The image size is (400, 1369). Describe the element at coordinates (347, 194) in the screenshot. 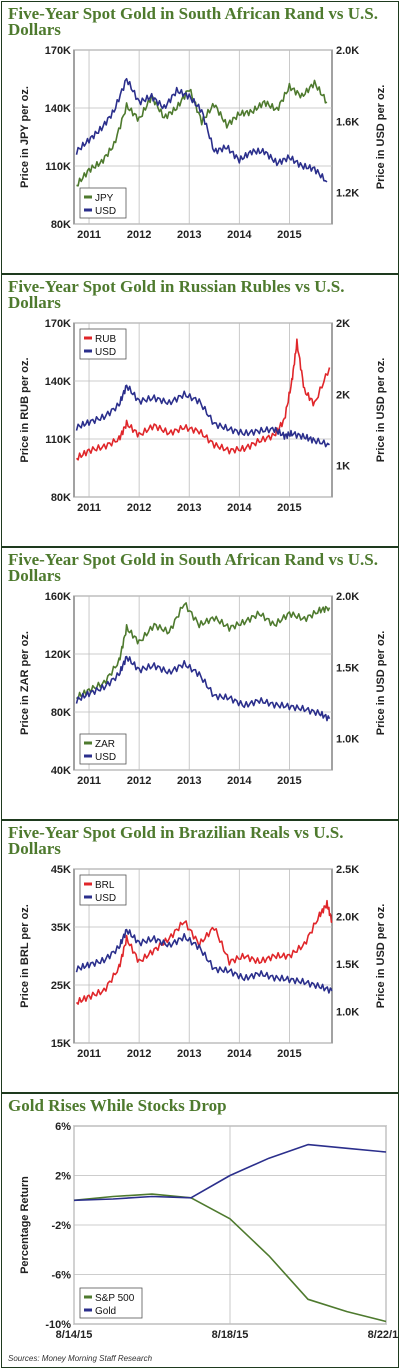

I see `y2-tick-label: 1.2K` at that location.